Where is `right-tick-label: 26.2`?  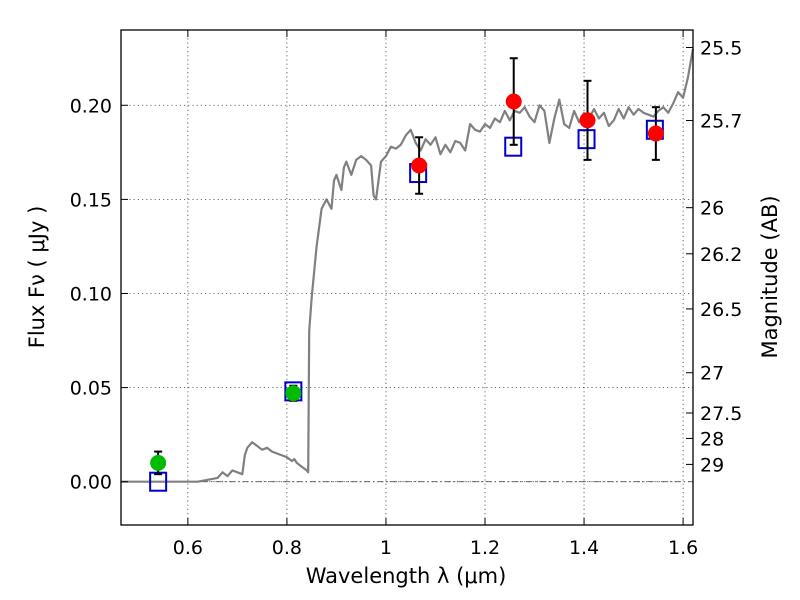 right-tick-label: 26.2 is located at coordinates (721, 255).